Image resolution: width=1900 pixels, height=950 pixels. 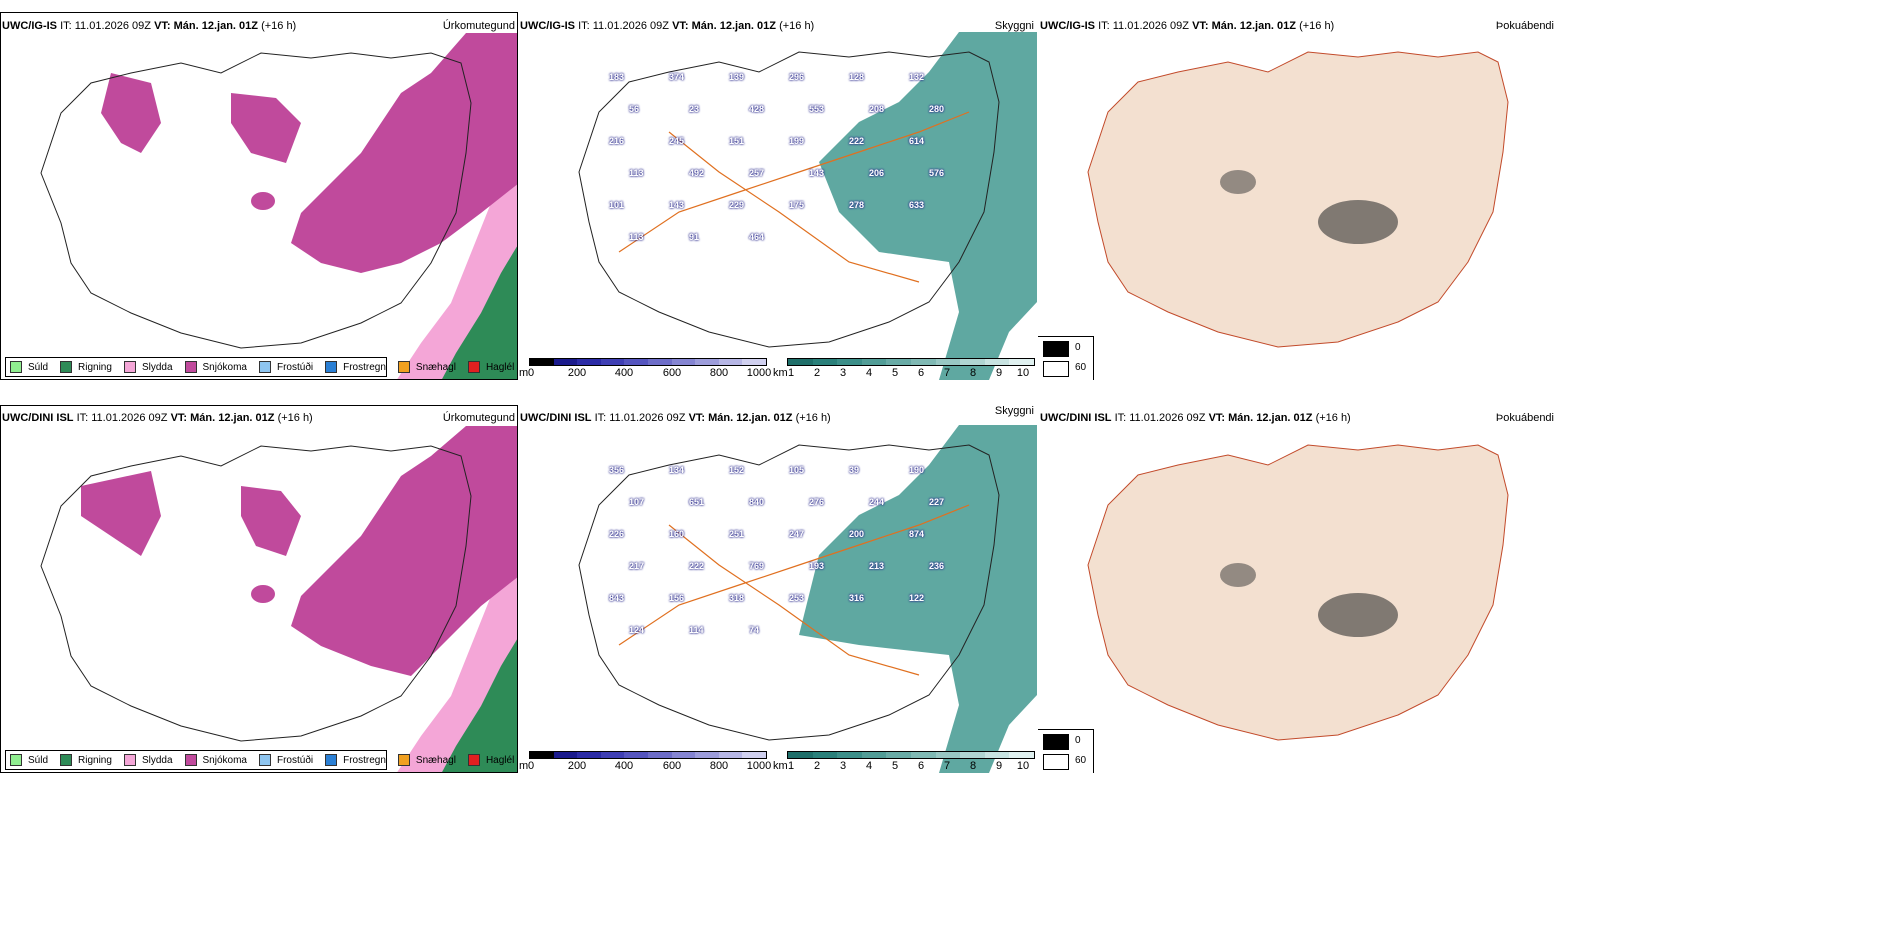 I want to click on precip-map-row2, so click(x=259, y=589).